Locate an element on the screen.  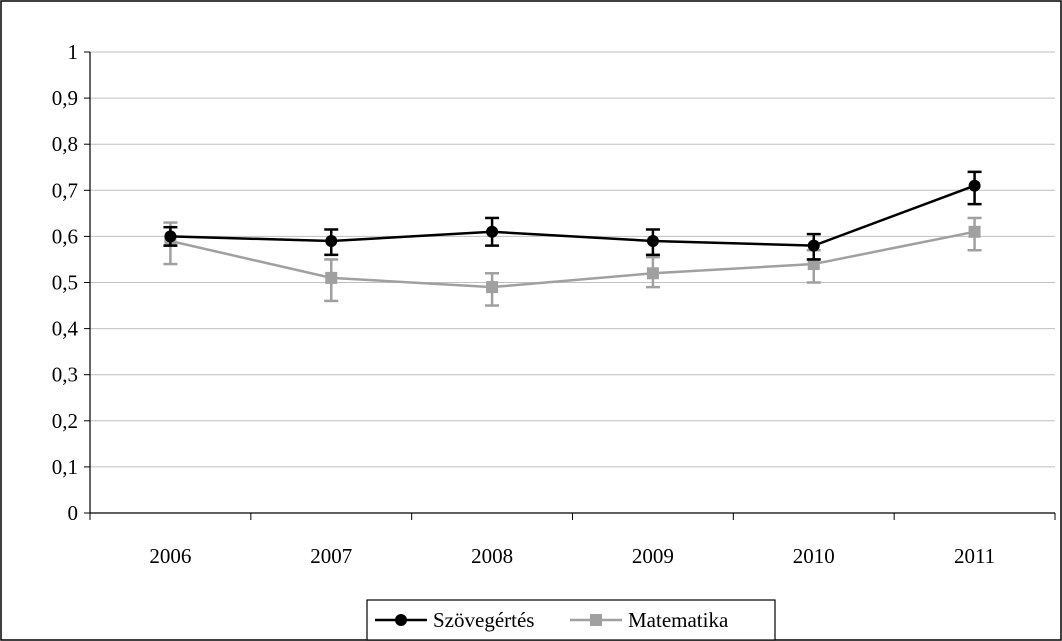
legend-label: Szövegértés is located at coordinates (483, 620).